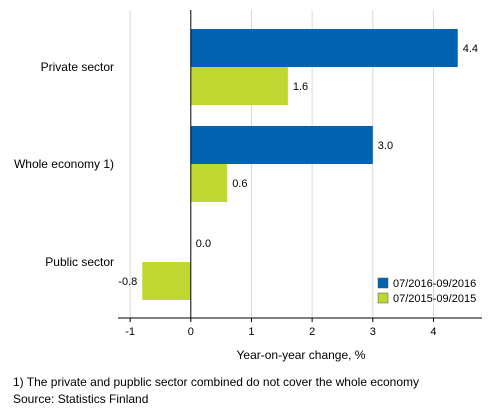 Image resolution: width=493 pixels, height=416 pixels. What do you see at coordinates (300, 327) in the screenshot?
I see `x-axis: -1 0 1 2 3 4` at bounding box center [300, 327].